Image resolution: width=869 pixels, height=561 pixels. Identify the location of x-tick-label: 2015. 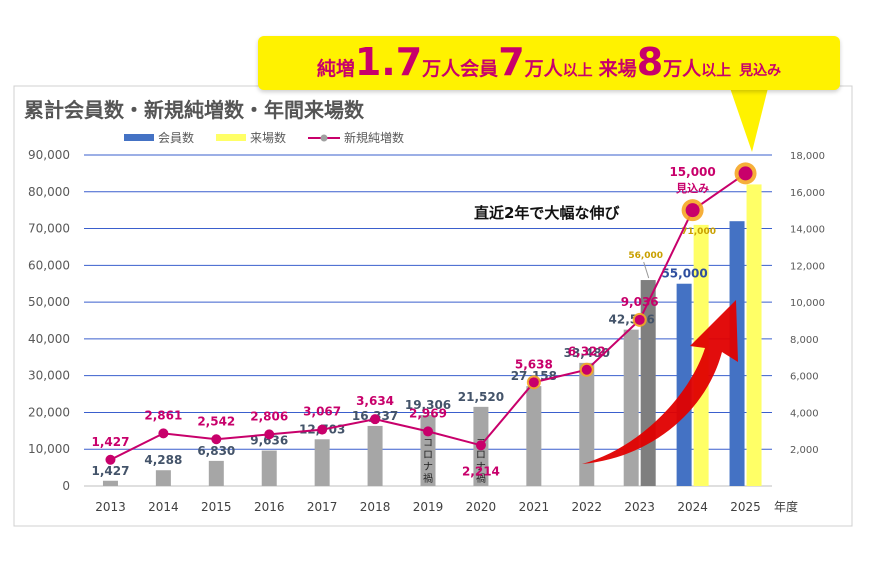
(216, 507).